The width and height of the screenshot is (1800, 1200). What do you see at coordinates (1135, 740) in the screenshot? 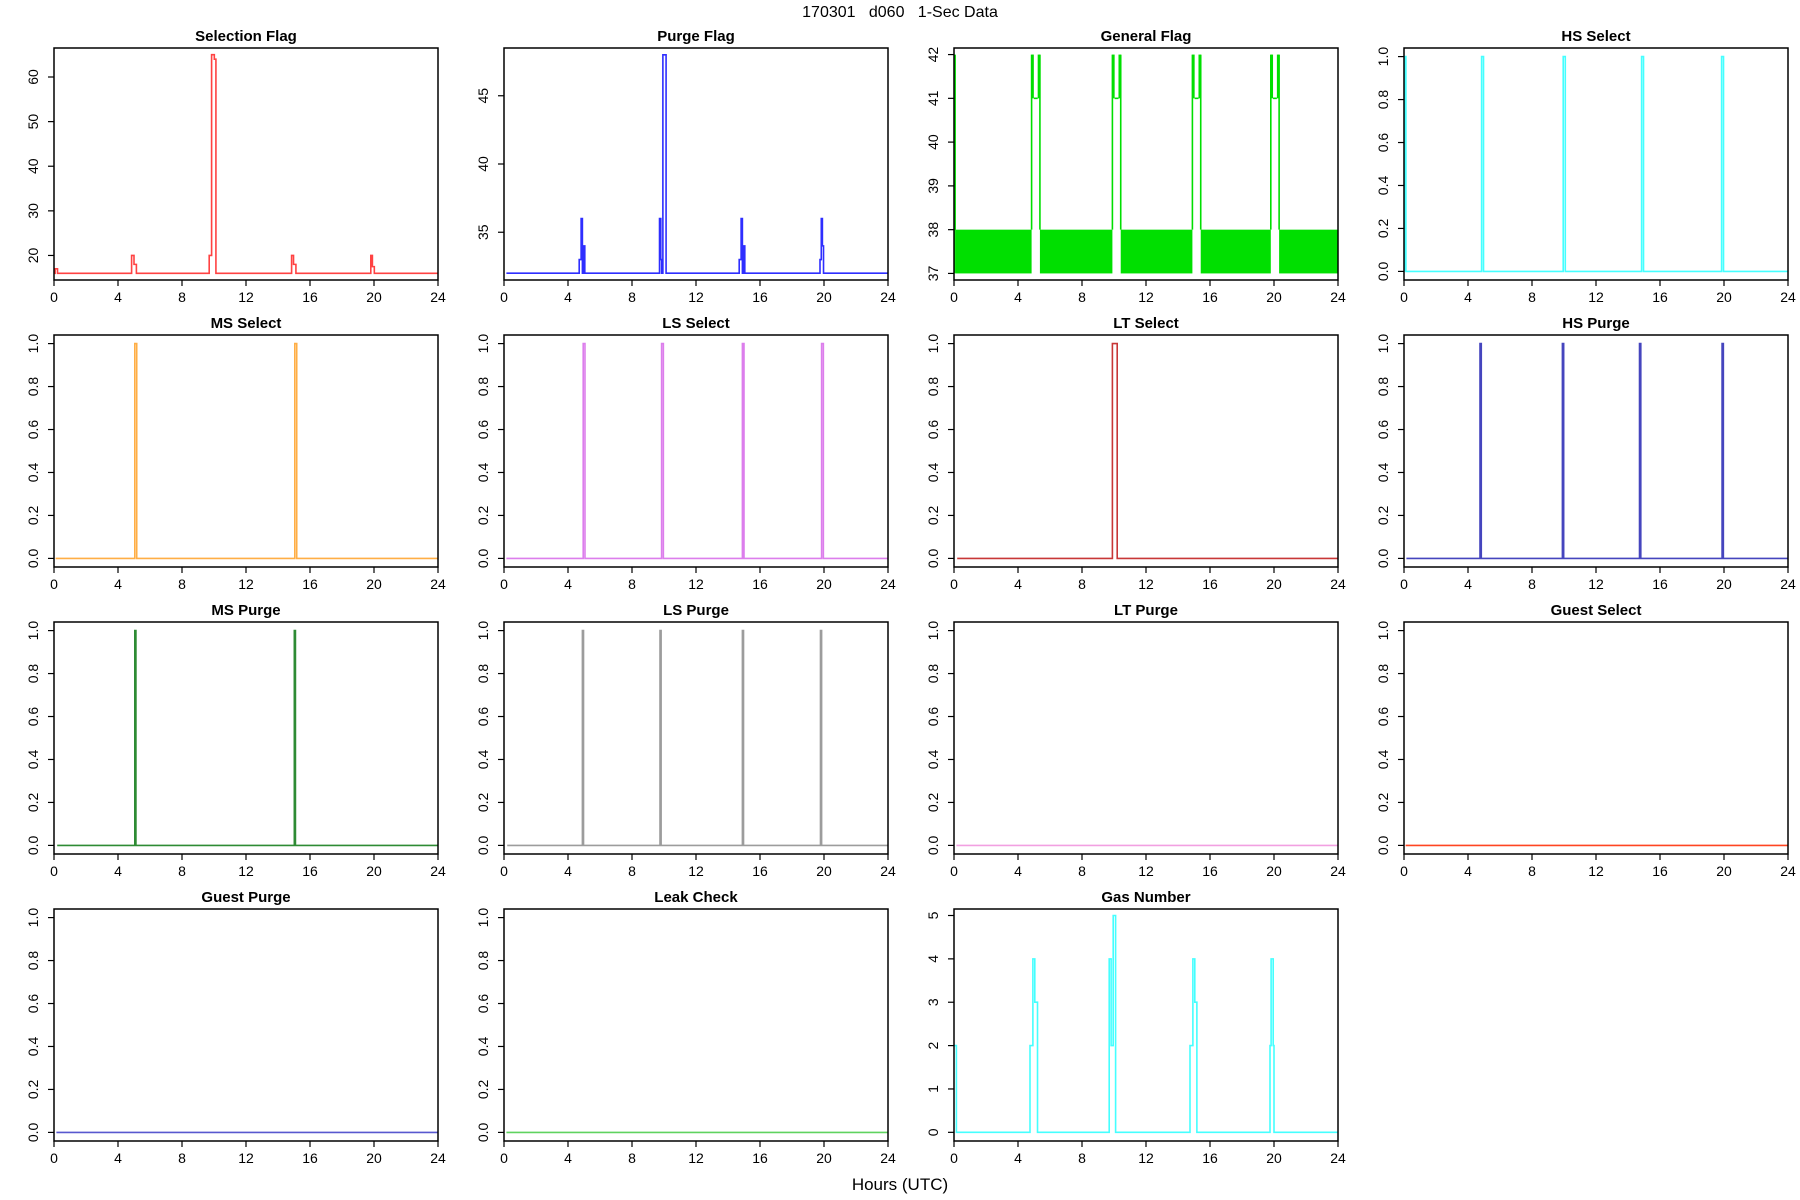
I see `chart-lt-purge: LT Purge 0 4 8 12 16 20 24 0.0 0.2 0.4 0.6 0.8 1.0` at bounding box center [1135, 740].